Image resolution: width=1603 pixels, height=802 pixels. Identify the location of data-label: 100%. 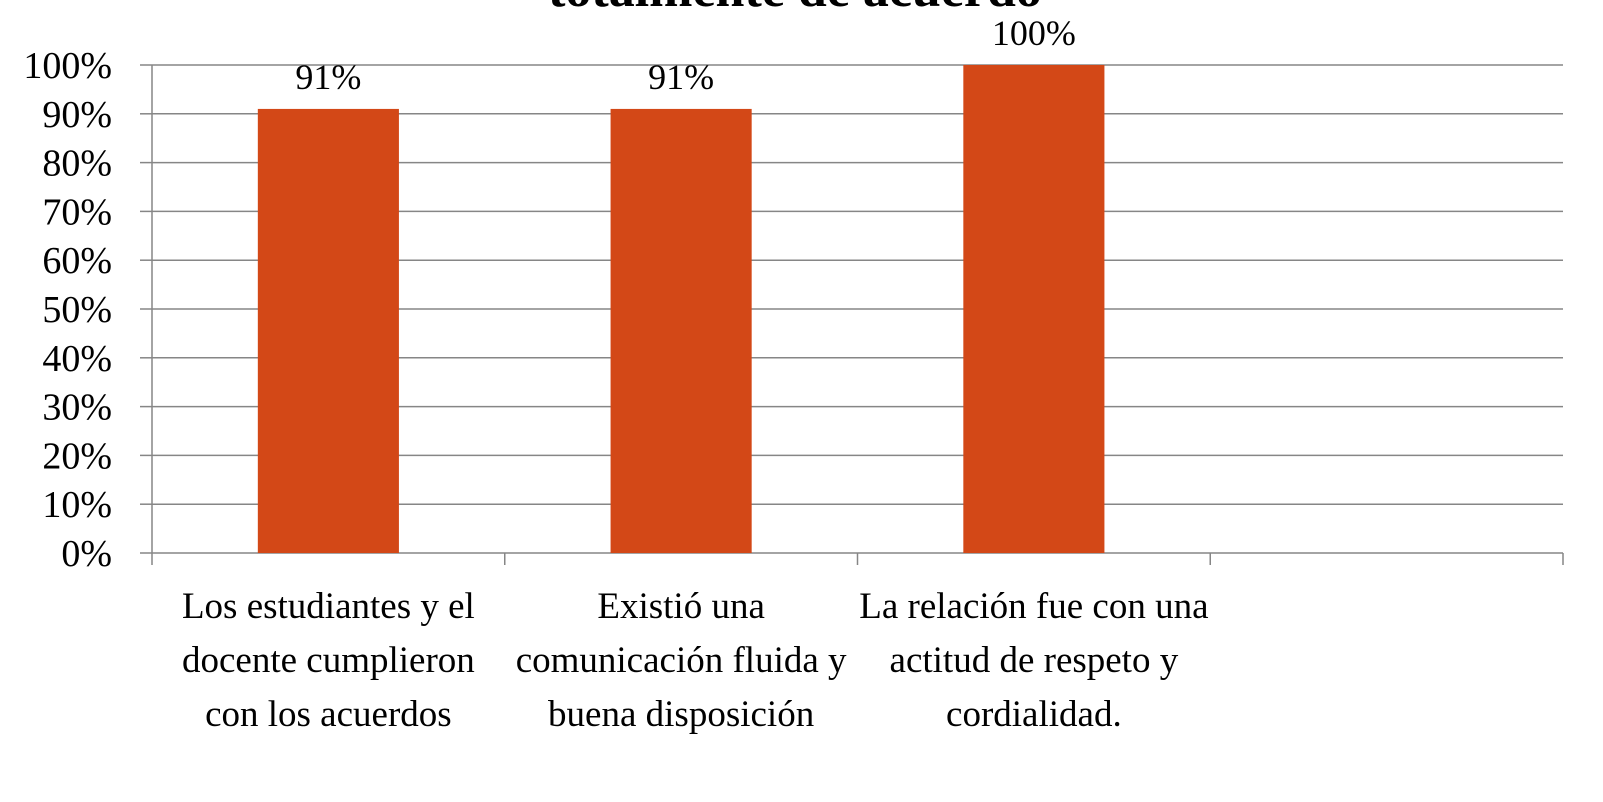
(1034, 33).